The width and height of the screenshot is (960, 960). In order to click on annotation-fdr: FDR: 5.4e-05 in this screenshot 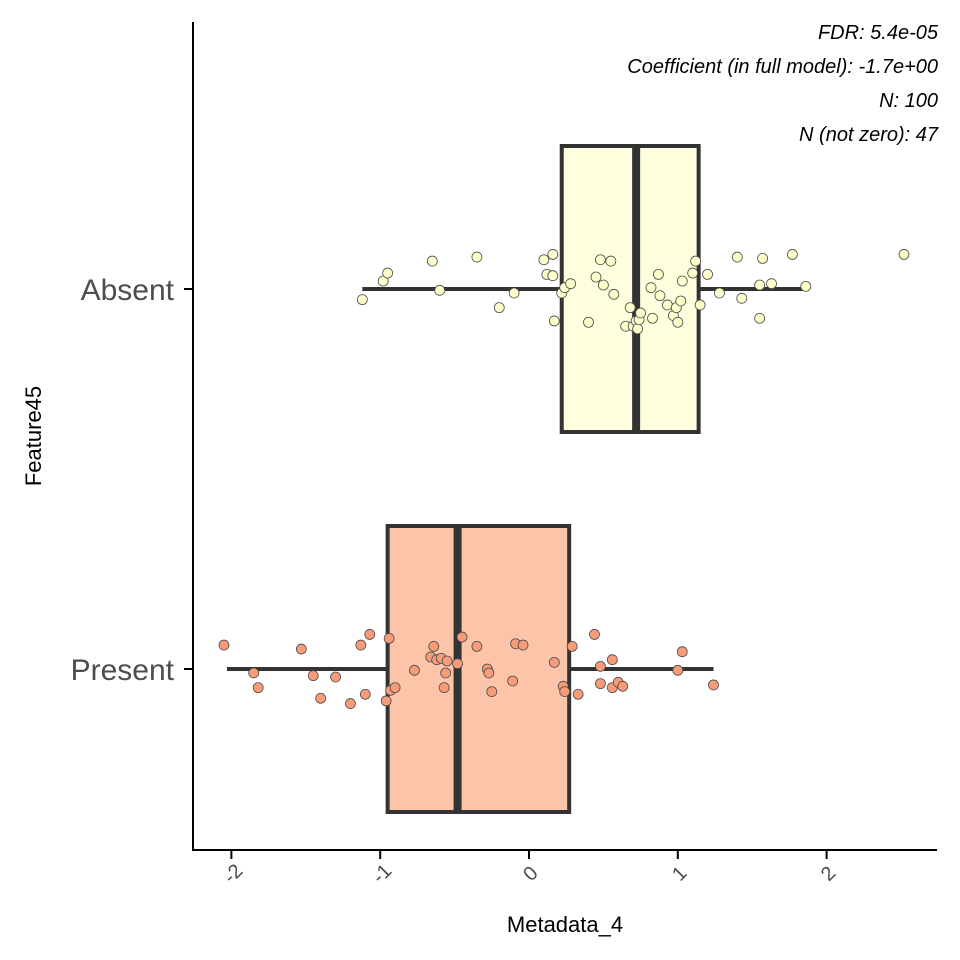, I will do `click(878, 33)`.